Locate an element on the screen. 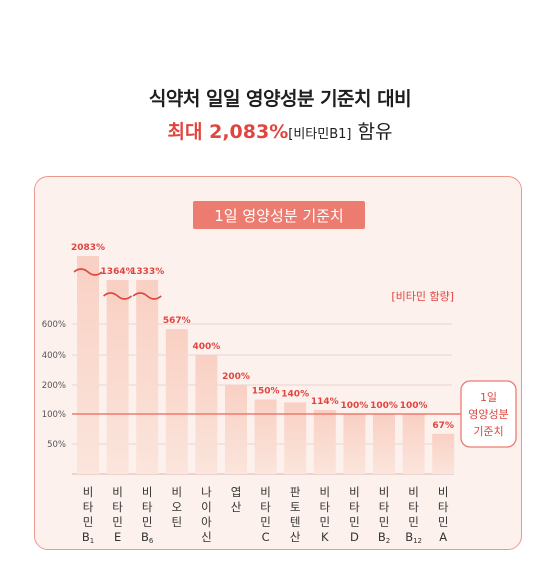 The height and width of the screenshot is (570, 560). category-label-char: 판 is located at coordinates (295, 492).